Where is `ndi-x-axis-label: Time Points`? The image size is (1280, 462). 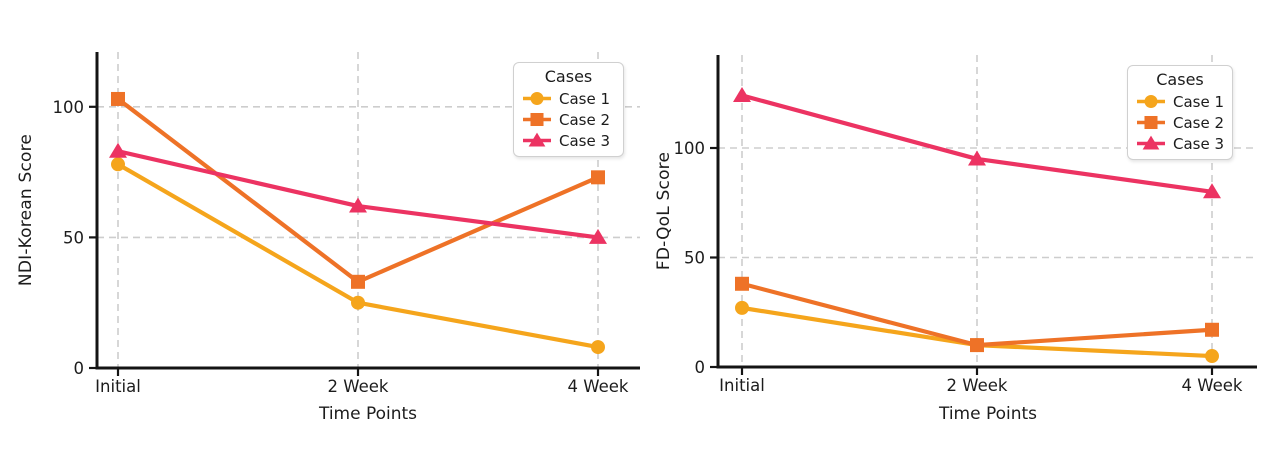 ndi-x-axis-label: Time Points is located at coordinates (368, 414).